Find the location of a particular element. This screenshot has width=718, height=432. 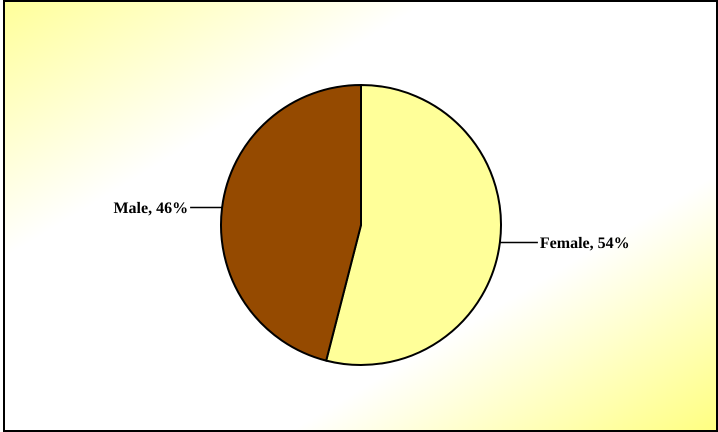

slice-label: Female, 54% is located at coordinates (585, 243).